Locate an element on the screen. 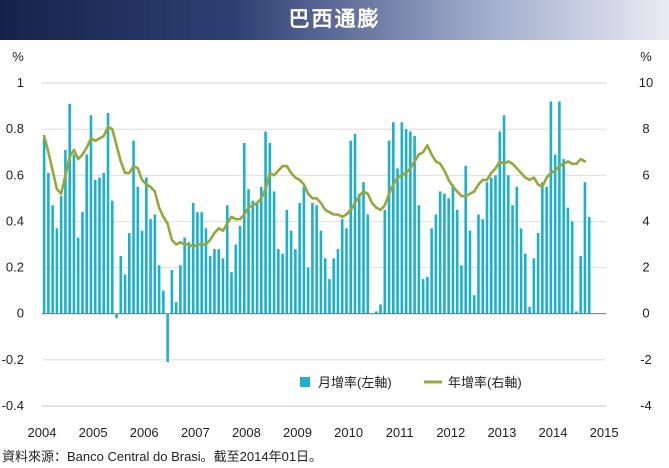  left-tick-label: -0.2 is located at coordinates (13, 359).